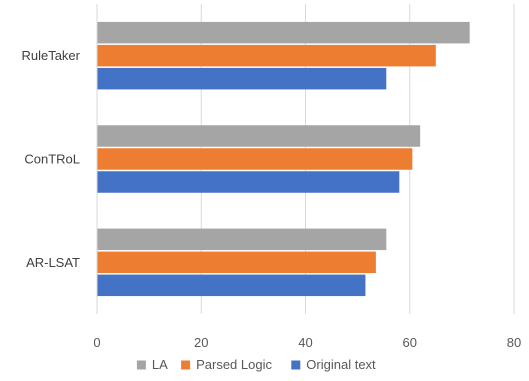 The height and width of the screenshot is (381, 529). Describe the element at coordinates (53, 262) in the screenshot. I see `y-category-label: AR-LSAT` at that location.